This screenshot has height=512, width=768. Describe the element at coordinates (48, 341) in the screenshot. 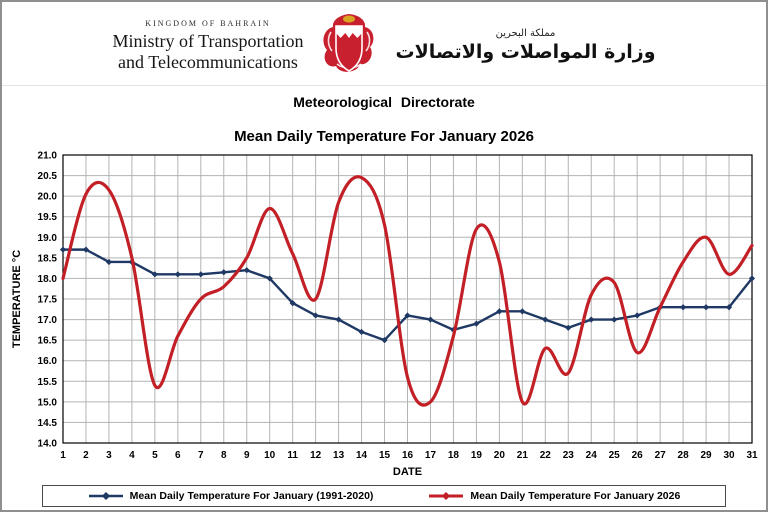

I see `svg-text: 16.5` at that location.